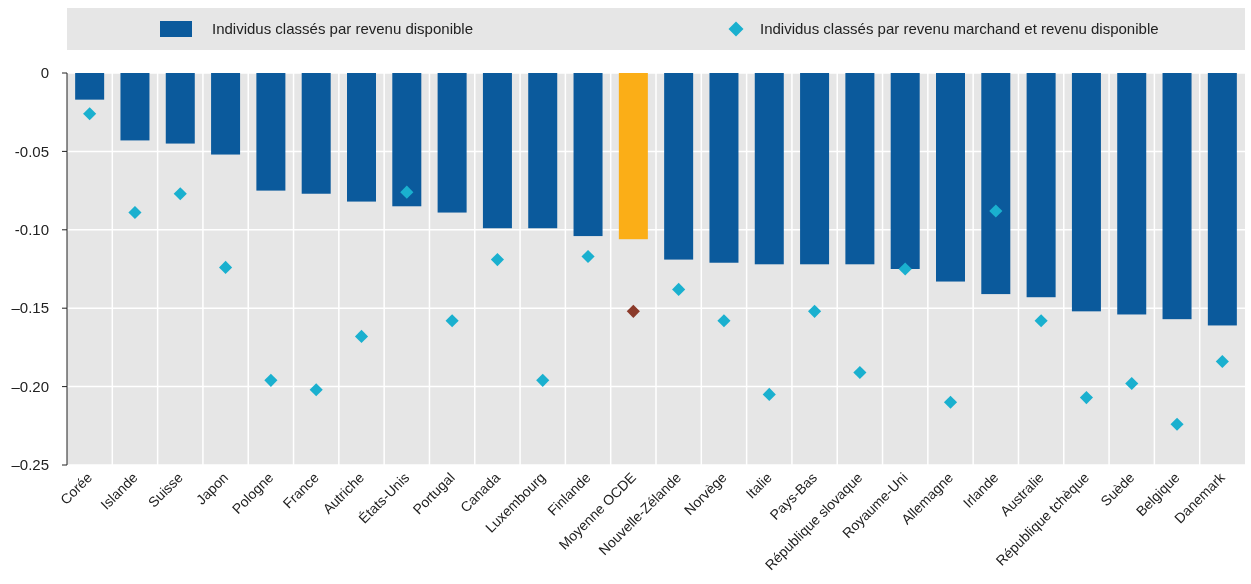 The image size is (1251, 584). Describe the element at coordinates (31, 151) in the screenshot. I see `y-tick-label: -0.05` at that location.